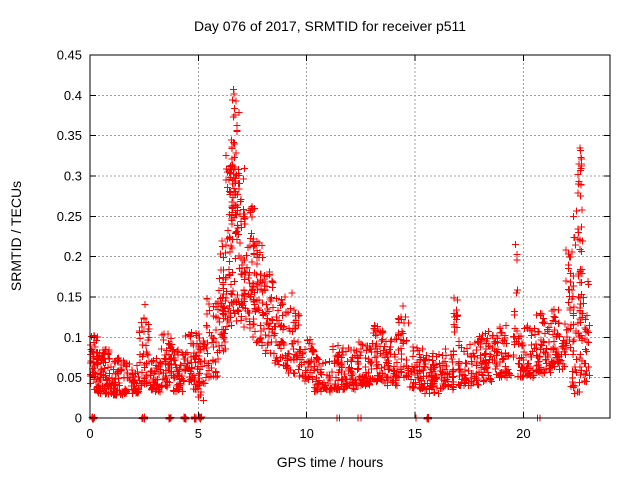 The height and width of the screenshot is (480, 640). I want to click on x-tick-label: 20, so click(523, 433).